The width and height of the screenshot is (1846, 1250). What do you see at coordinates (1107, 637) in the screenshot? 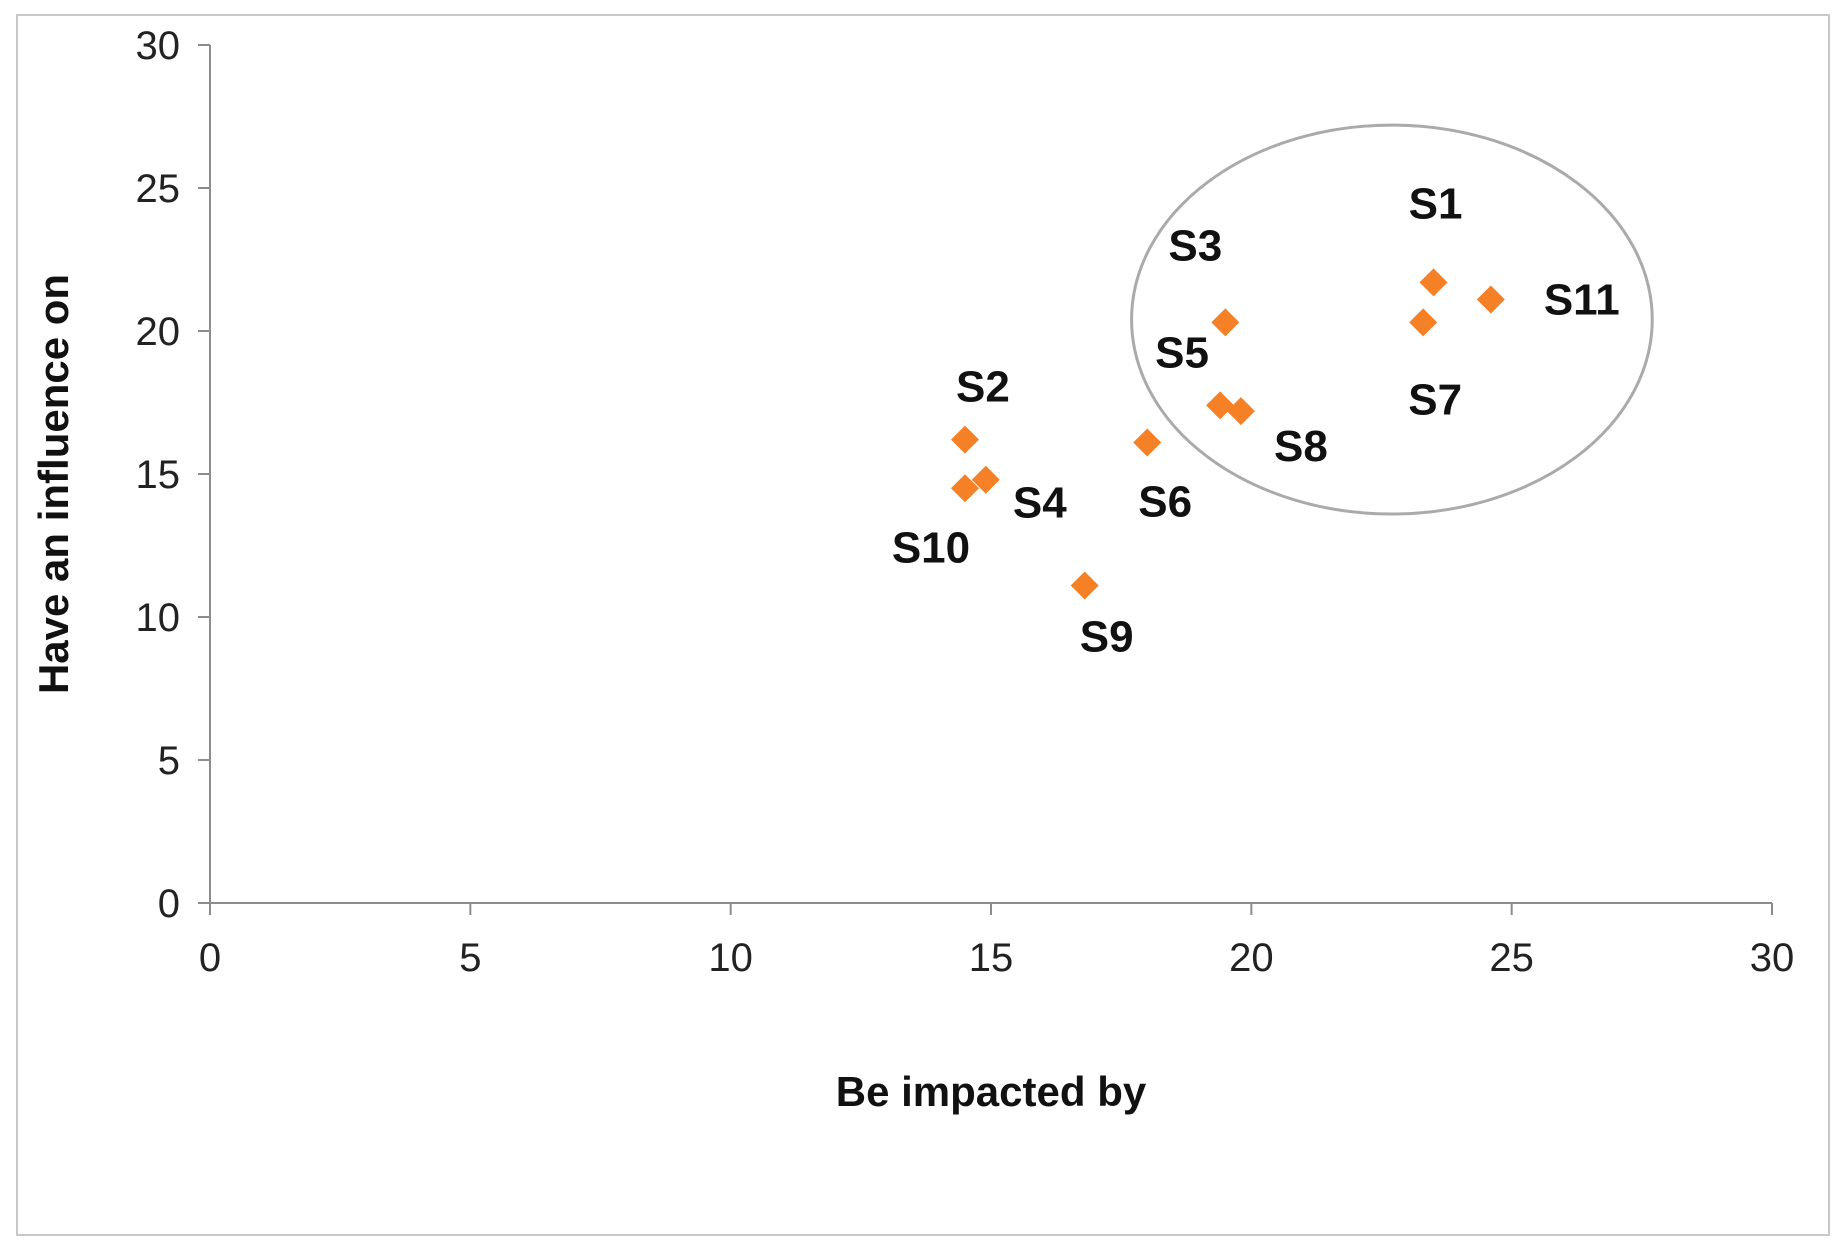
I see `point-label-s9: S9` at bounding box center [1107, 637].